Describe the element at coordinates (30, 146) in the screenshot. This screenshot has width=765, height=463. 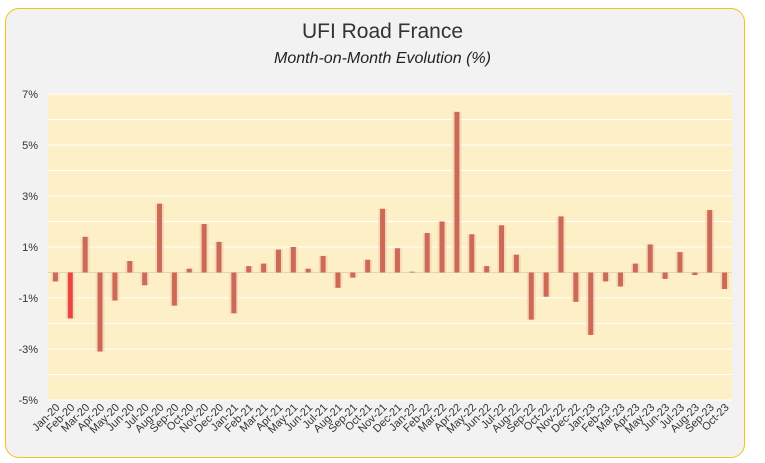
I see `y-tick-label: 5%` at that location.